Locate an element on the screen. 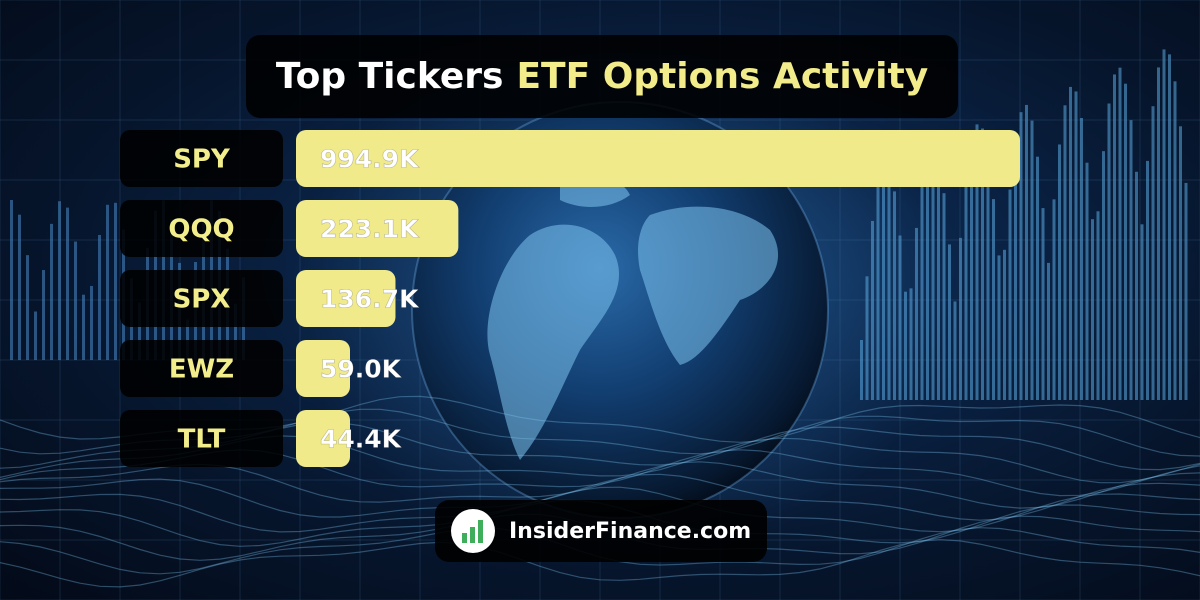  category-label: SPX is located at coordinates (202, 300).